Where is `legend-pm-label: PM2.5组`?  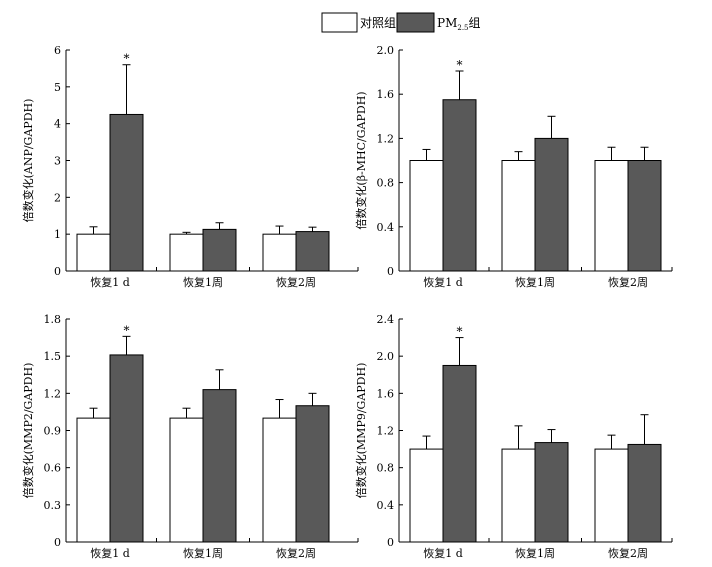 legend-pm-label: PM2.5组 is located at coordinates (459, 24).